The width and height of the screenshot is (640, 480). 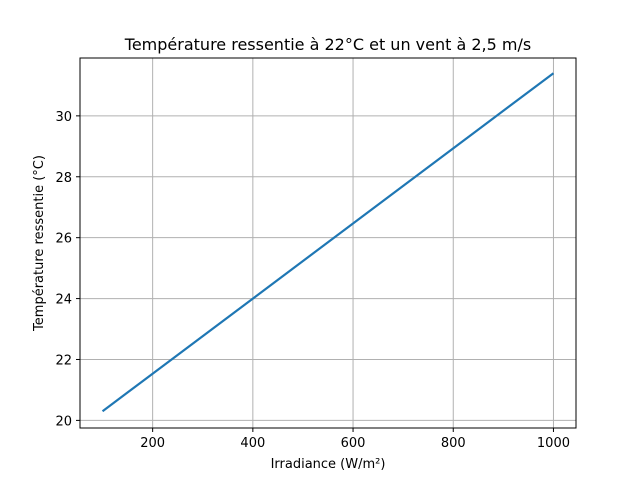 I want to click on x-tick-label: 600, so click(x=353, y=443).